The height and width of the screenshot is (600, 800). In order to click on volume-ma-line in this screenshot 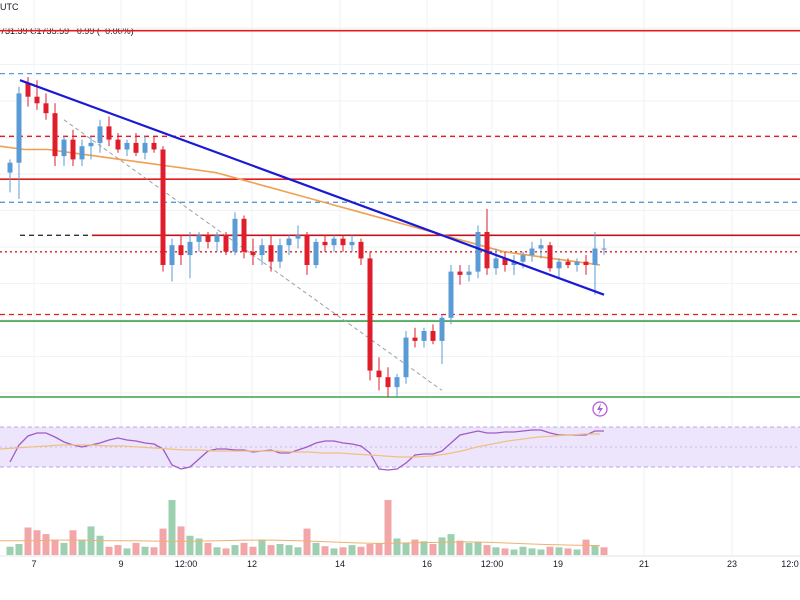, I will do `click(300, 543)`.